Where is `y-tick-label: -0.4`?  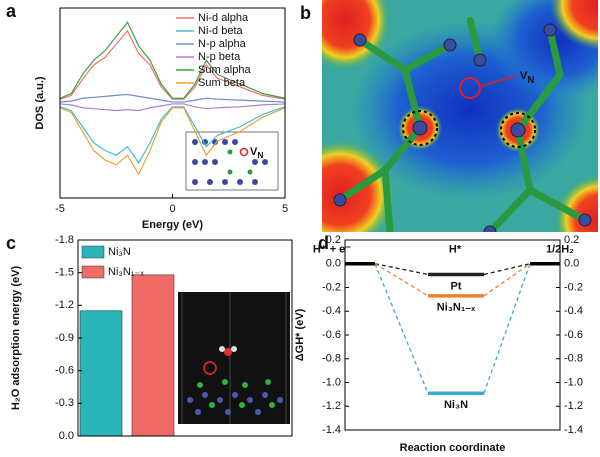
y-tick-label: -0.4 is located at coordinates (331, 311).